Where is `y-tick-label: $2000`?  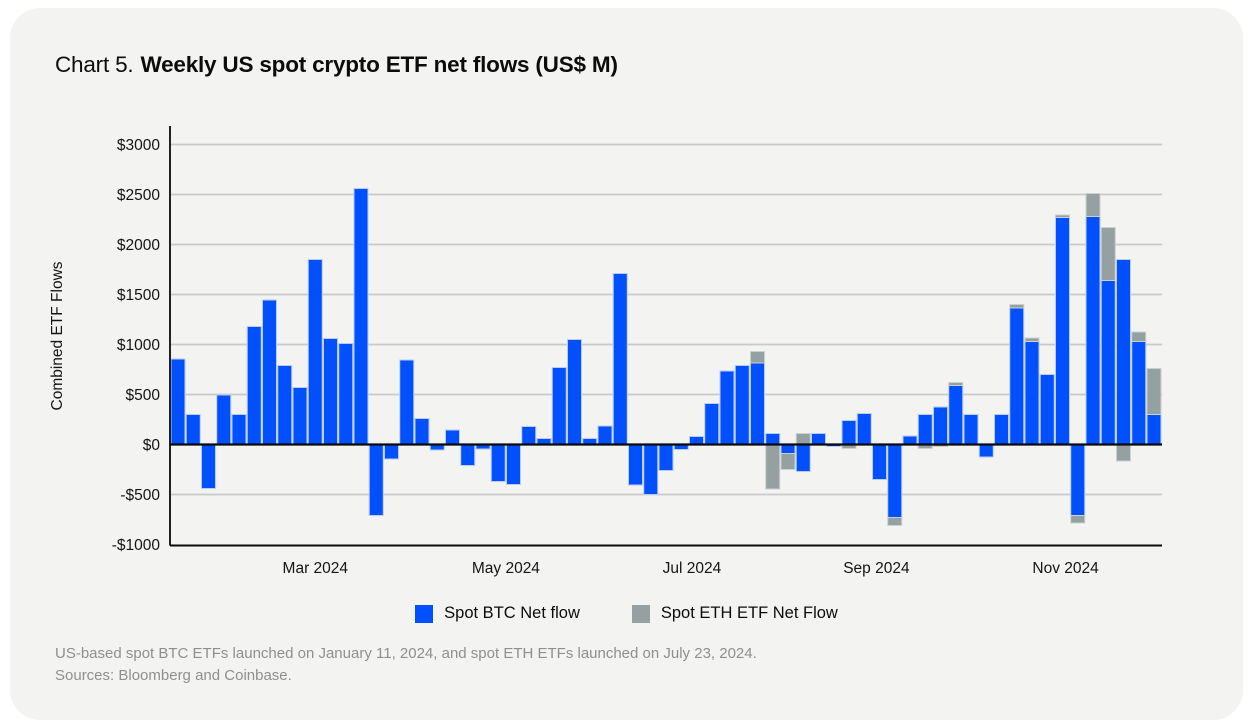
y-tick-label: $2000 is located at coordinates (138, 245).